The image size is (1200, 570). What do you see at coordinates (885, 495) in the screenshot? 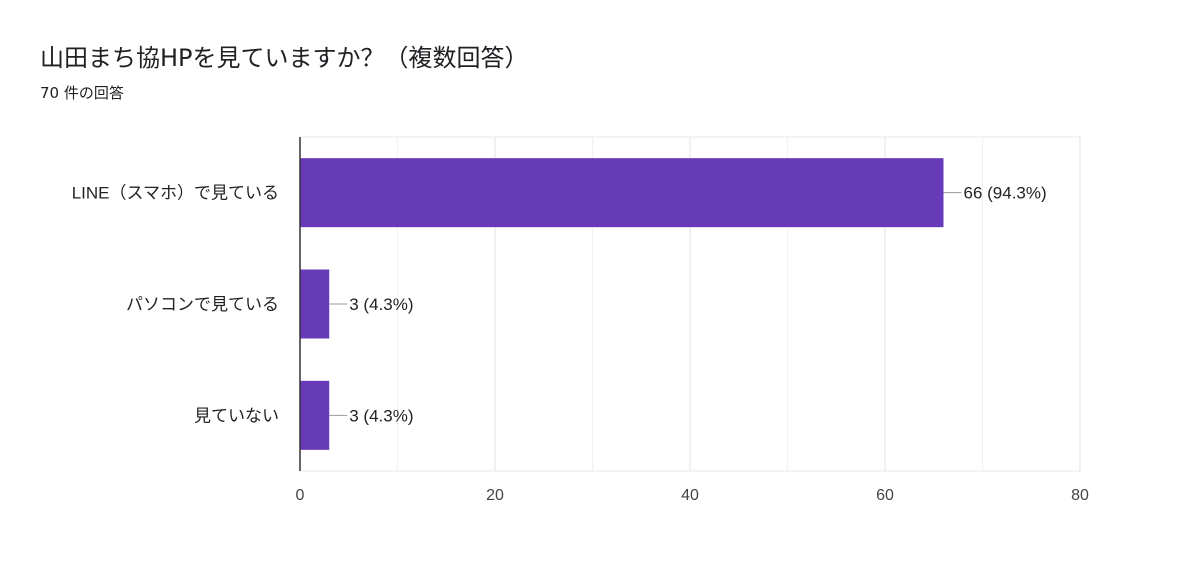
I see `x-tick-label: 60` at bounding box center [885, 495].